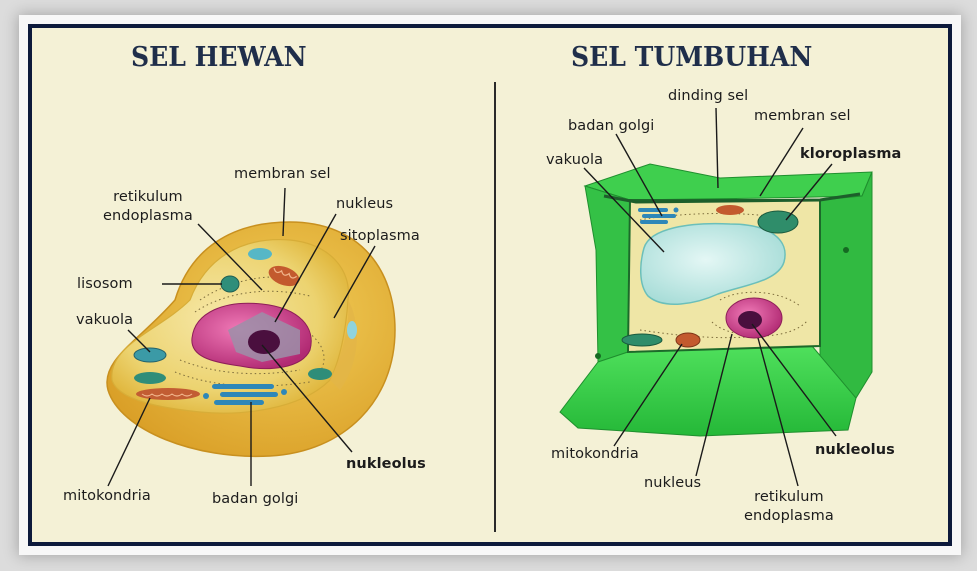 The image size is (977, 571). What do you see at coordinates (575, 160) in the screenshot?
I see `label-plant-vakuola: vakuola` at bounding box center [575, 160].